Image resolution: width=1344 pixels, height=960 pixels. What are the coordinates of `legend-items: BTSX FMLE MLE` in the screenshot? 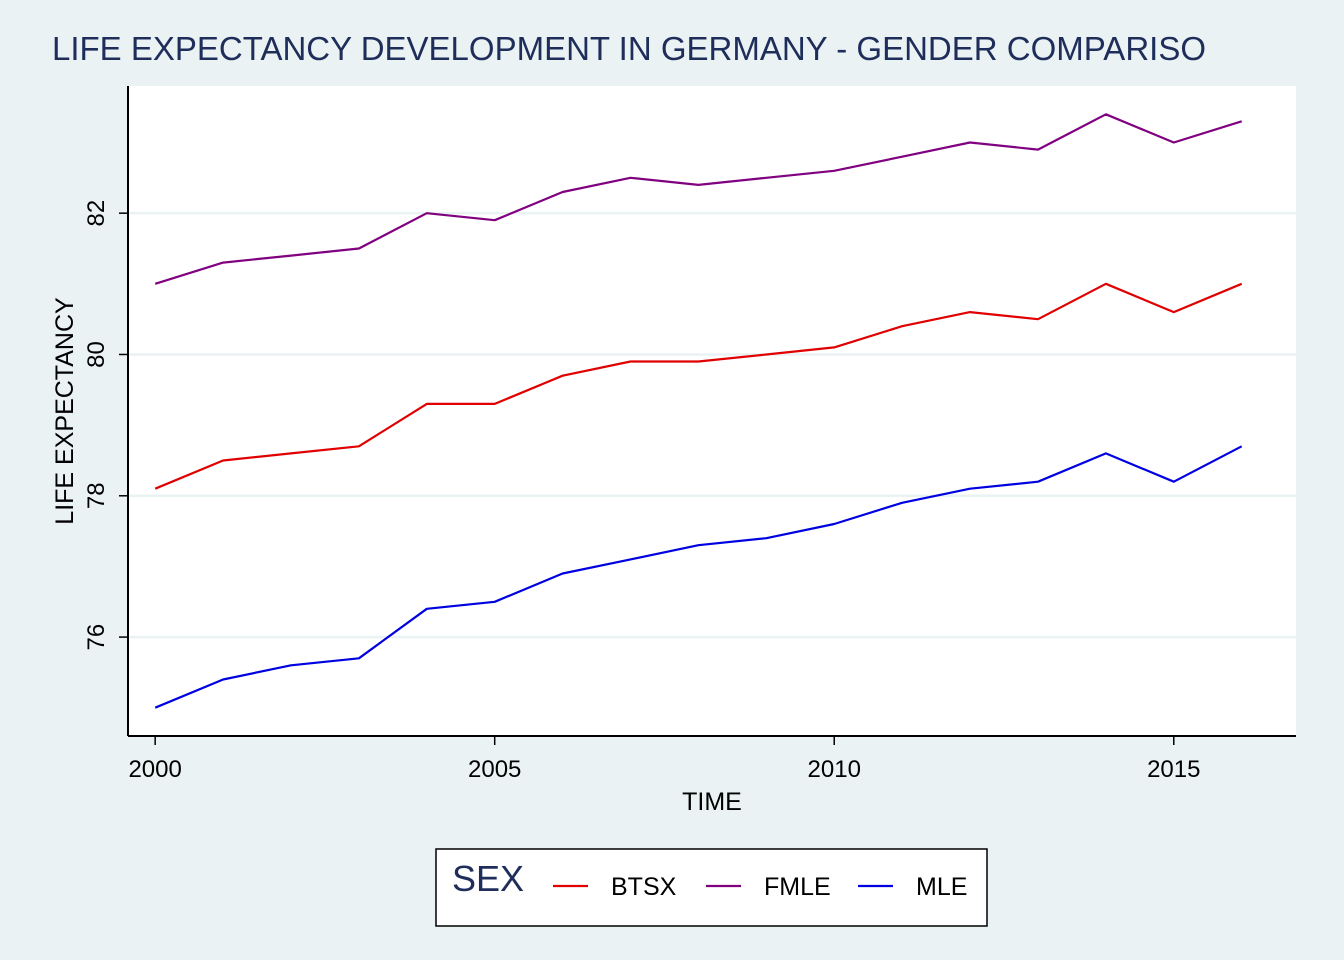 It's located at (760, 887).